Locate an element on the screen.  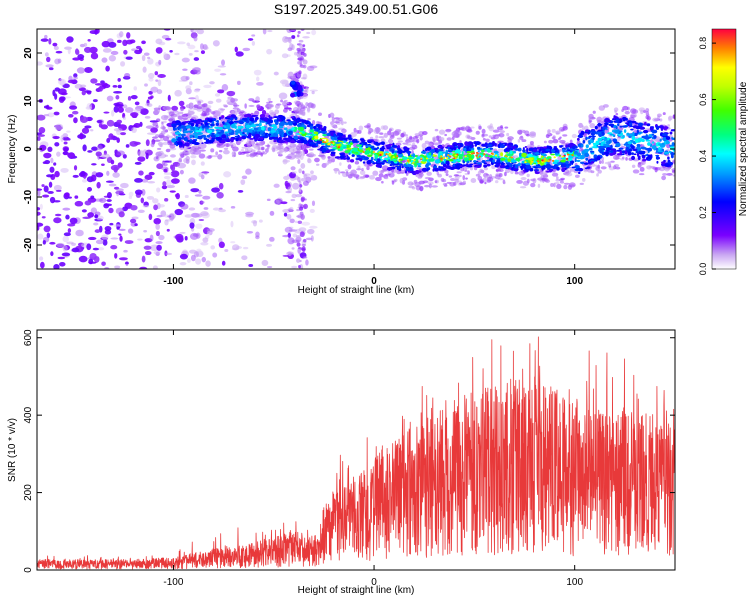
y-tick-label: 0 is located at coordinates (28, 570).